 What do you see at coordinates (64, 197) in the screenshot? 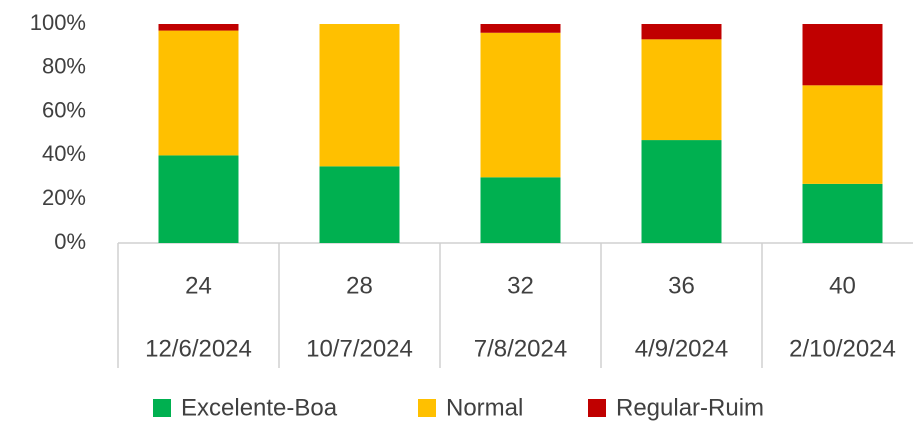
I see `y-tick-label: 20%` at bounding box center [64, 197].